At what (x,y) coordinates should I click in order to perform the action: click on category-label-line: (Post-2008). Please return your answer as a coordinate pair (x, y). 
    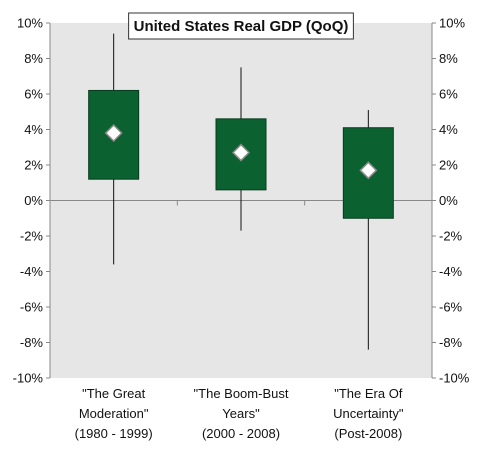
    Looking at the image, I should click on (368, 433).